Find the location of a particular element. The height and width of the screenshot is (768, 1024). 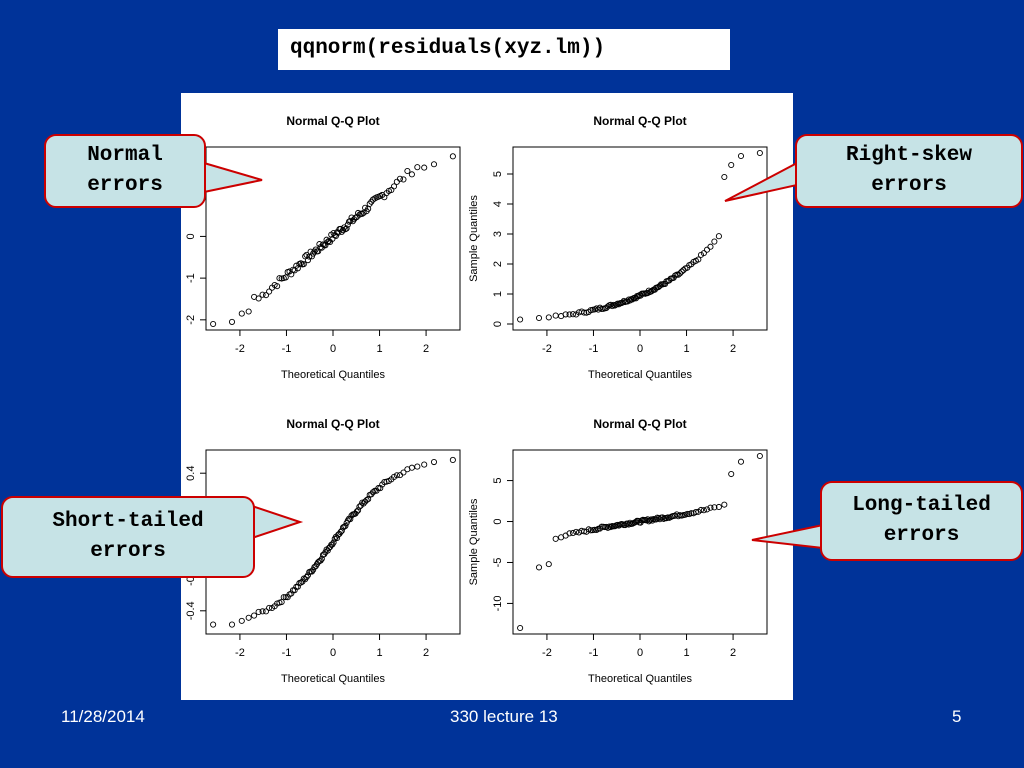

x-tick-label-3: -2 is located at coordinates (240, 653).